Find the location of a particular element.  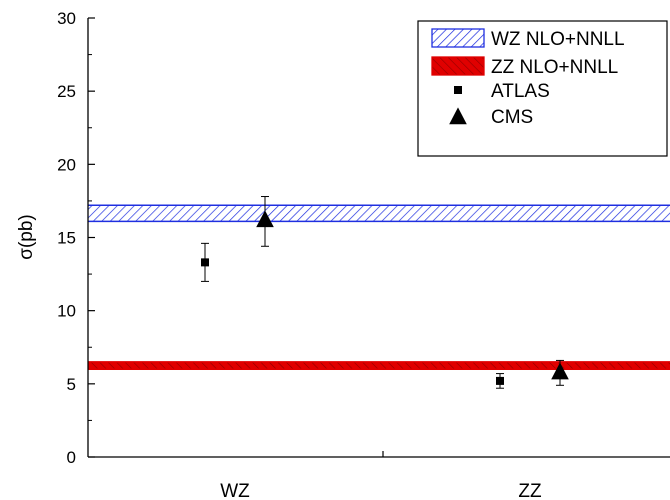

legend: WZ NLO+NNLL ZZ NLO+NNLL ATLAS CMS is located at coordinates (542, 88).